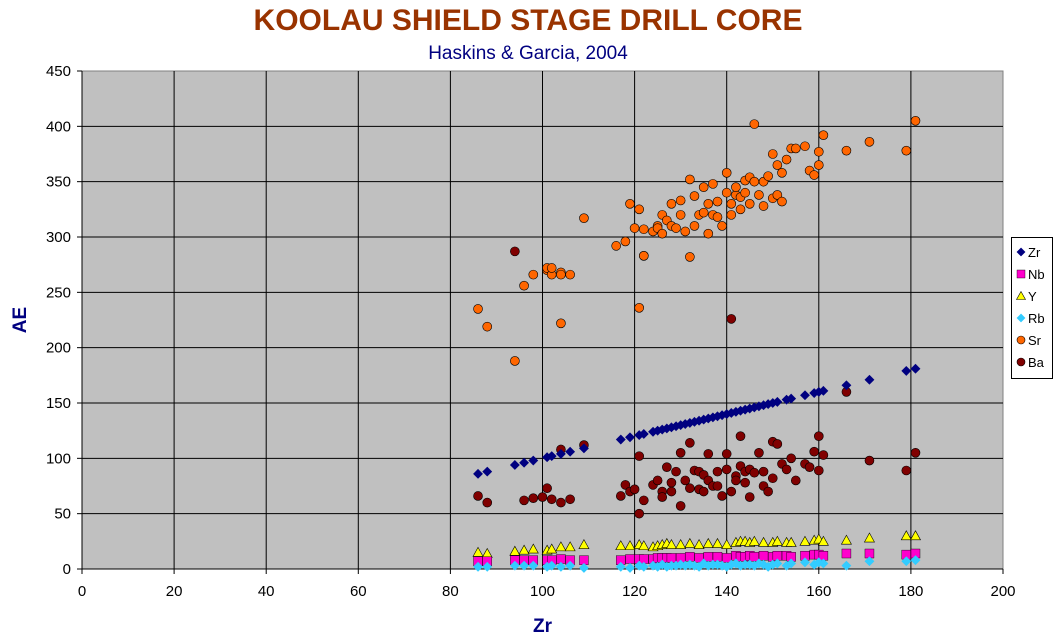 This screenshot has width=1056, height=636. Describe the element at coordinates (1034, 252) in the screenshot. I see `legend-label: Zr` at that location.